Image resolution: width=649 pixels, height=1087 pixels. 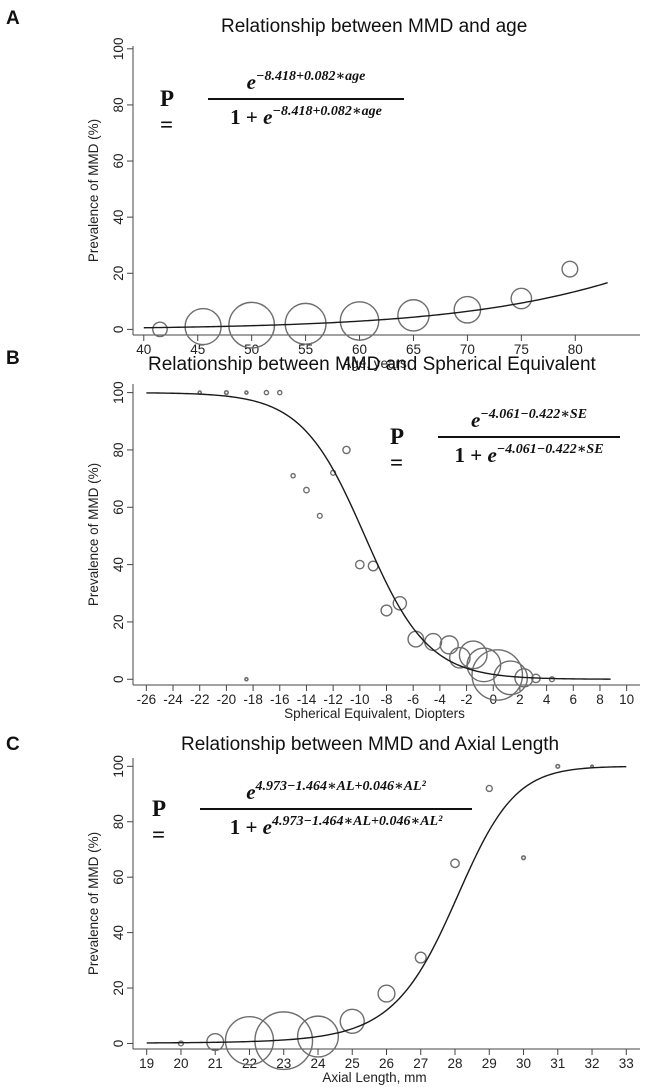 What do you see at coordinates (280, 699) in the screenshot?
I see `x-tick-label: -16` at bounding box center [280, 699].